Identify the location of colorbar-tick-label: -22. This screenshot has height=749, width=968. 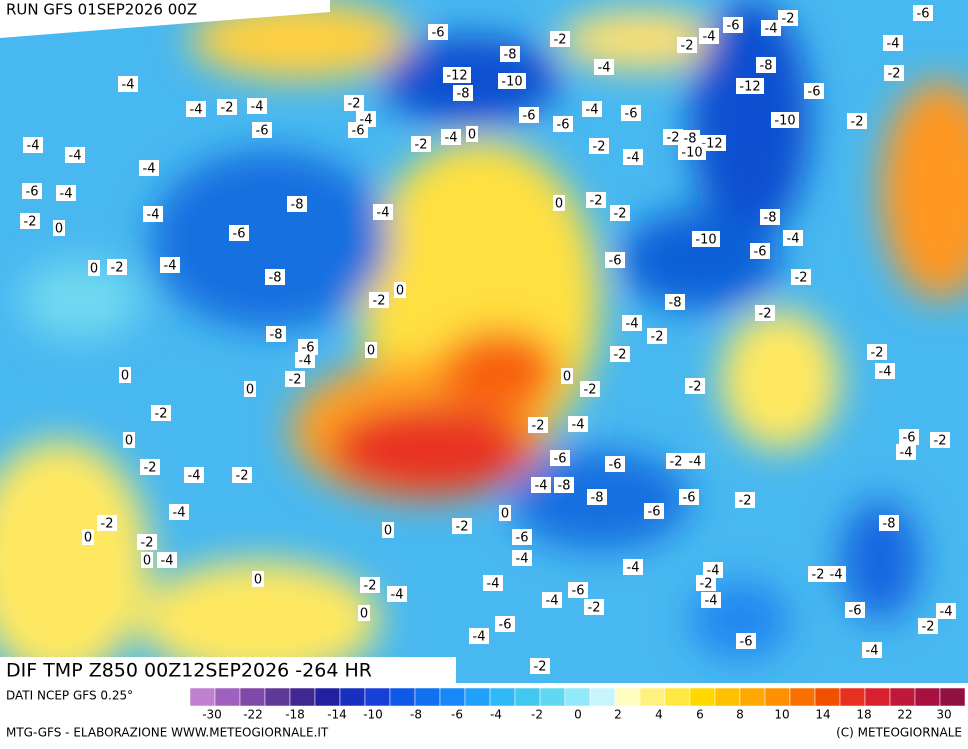
(253, 715).